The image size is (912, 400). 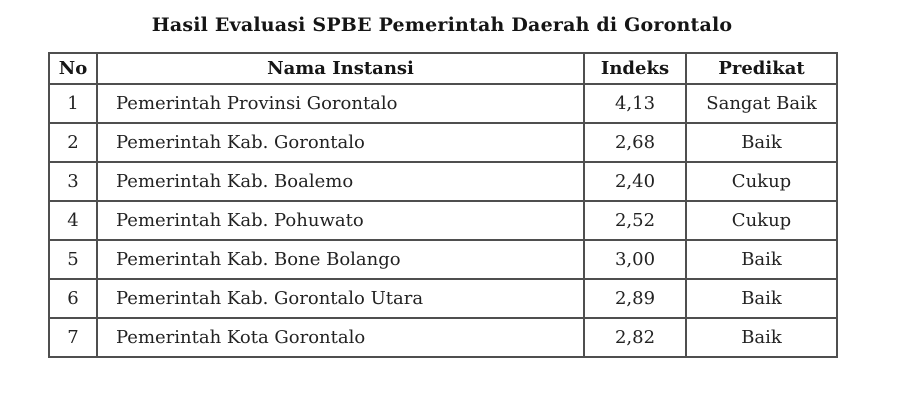 What do you see at coordinates (340, 337) in the screenshot?
I see `cell-instansi: Pemerintah Kota Gorontalo` at bounding box center [340, 337].